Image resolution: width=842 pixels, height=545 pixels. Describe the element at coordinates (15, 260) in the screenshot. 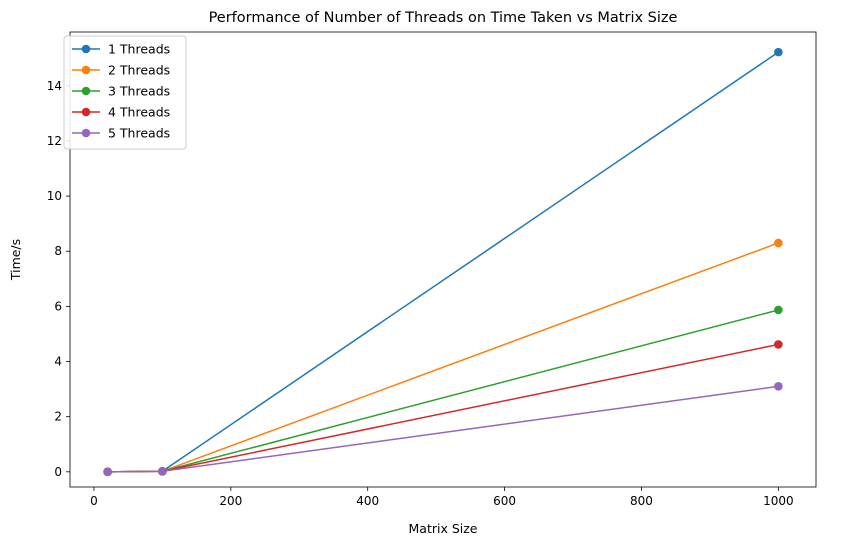

I see `y-axis-label: Time/s` at that location.